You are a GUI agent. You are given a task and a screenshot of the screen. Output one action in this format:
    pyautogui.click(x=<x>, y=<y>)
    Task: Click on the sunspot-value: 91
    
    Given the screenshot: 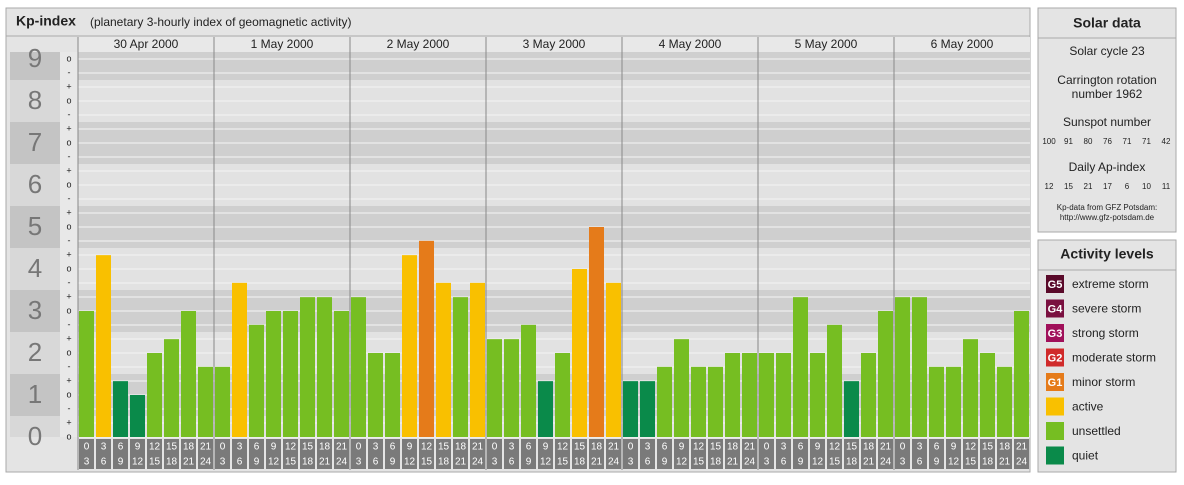 What is the action you would take?
    pyautogui.click(x=1068, y=141)
    